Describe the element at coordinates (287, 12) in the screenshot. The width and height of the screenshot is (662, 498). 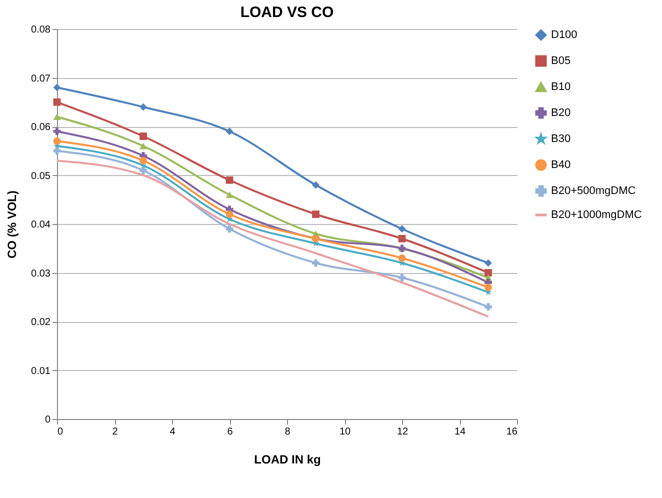
I see `chart-title: LOAD VS CO` at that location.